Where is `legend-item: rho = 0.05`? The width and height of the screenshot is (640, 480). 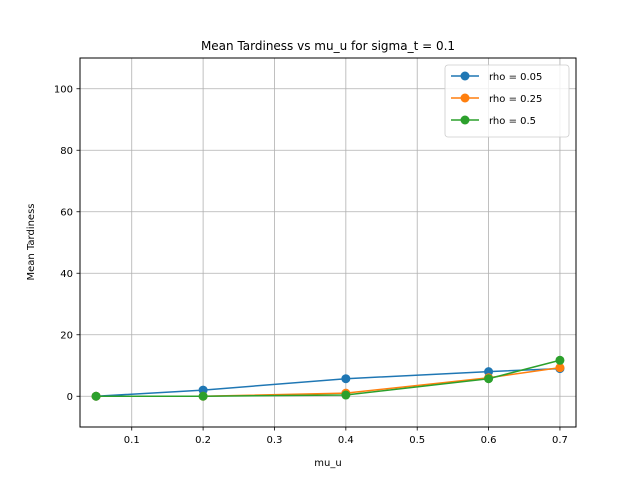 legend-item: rho = 0.05 is located at coordinates (496, 77).